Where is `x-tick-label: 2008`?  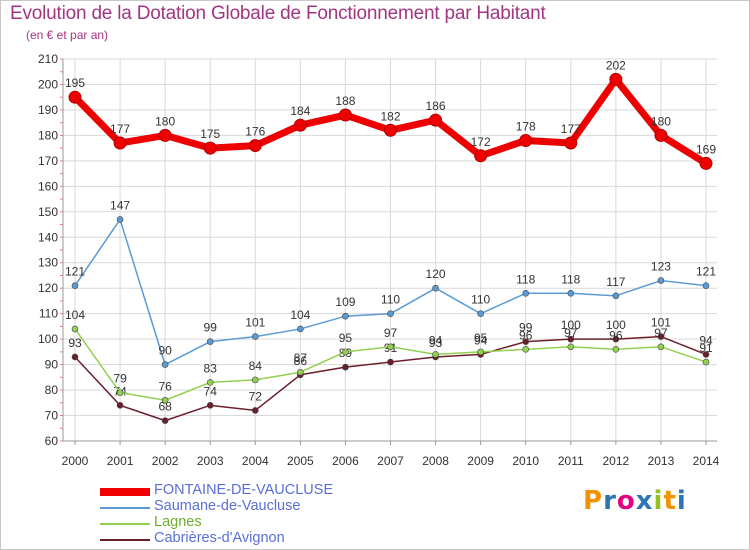
x-tick-label: 2008 is located at coordinates (435, 461).